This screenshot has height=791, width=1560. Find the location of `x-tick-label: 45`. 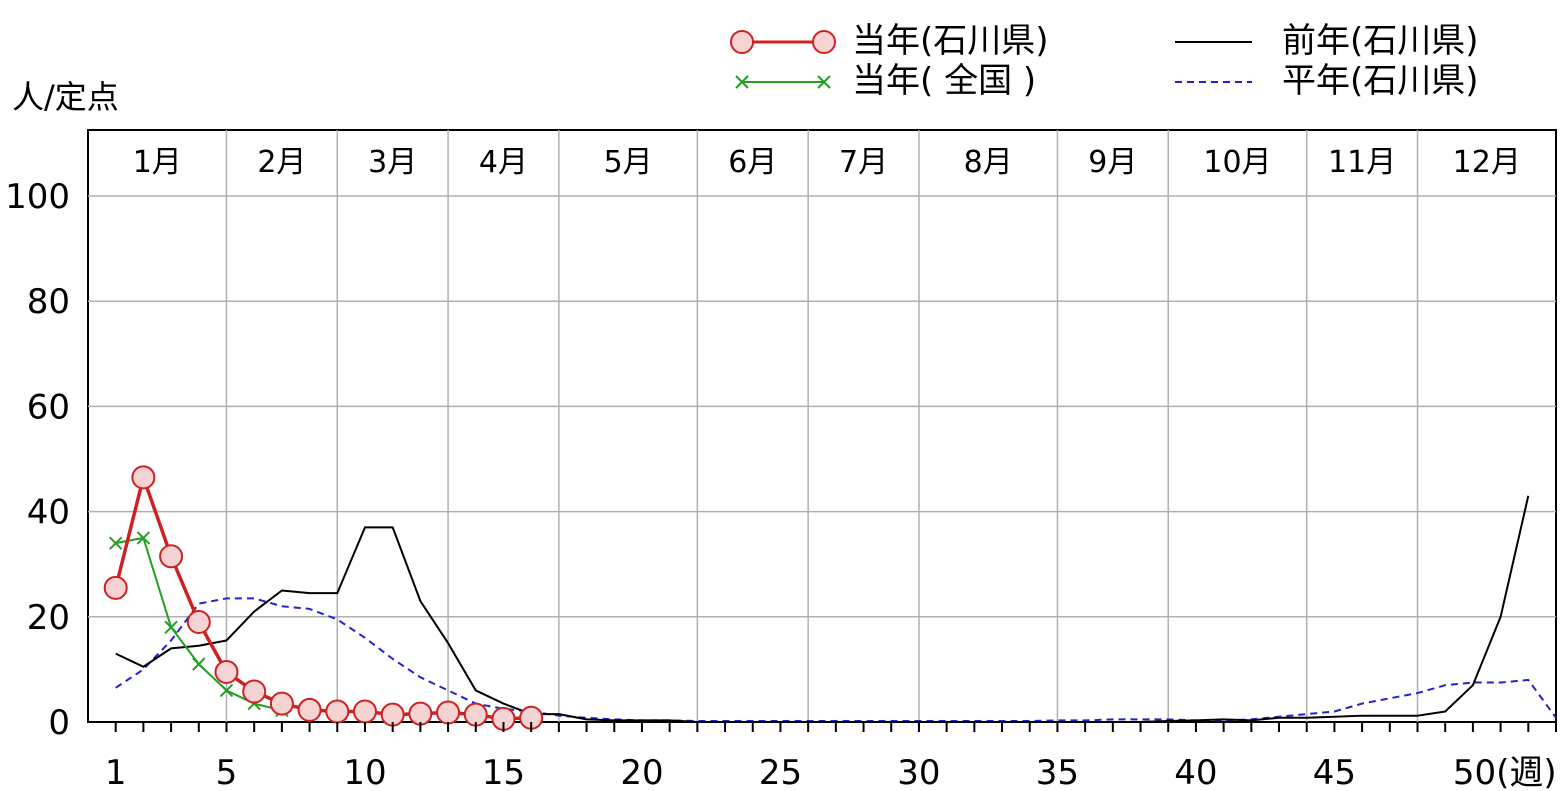

x-tick-label: 45 is located at coordinates (1334, 772).